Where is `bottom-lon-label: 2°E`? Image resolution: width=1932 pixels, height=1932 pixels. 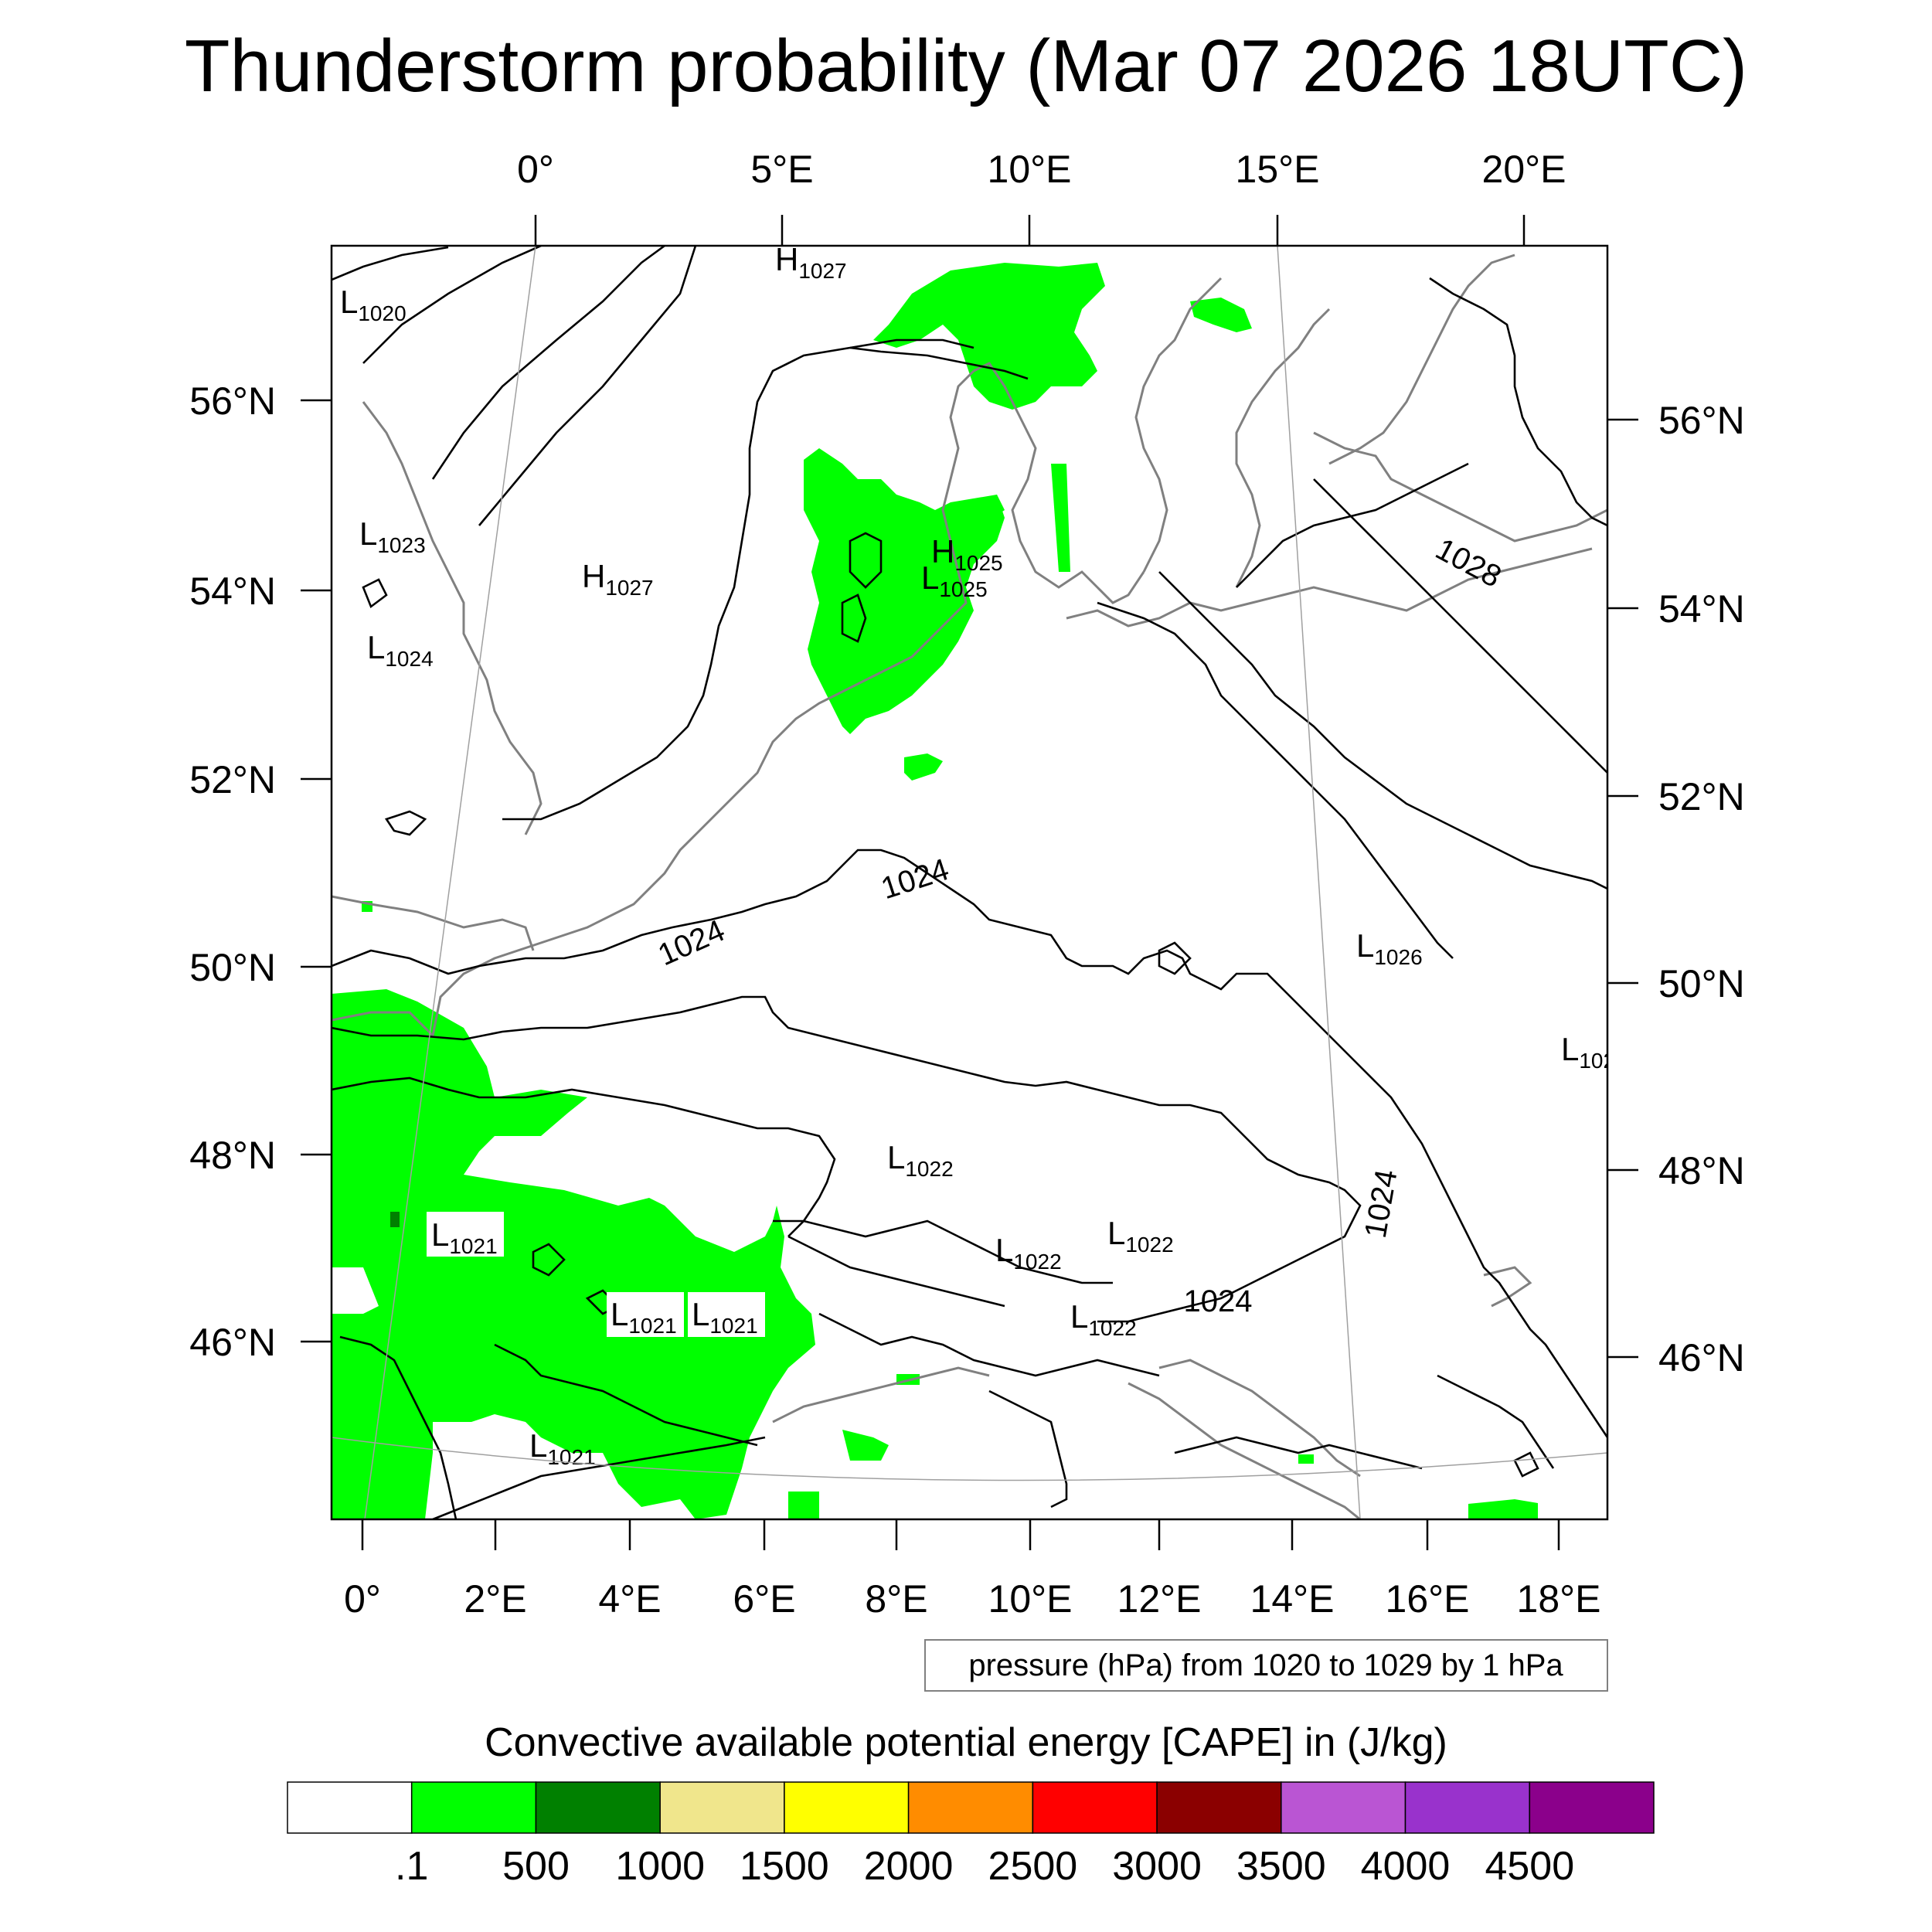
bottom-lon-label: 2°E is located at coordinates (495, 1599).